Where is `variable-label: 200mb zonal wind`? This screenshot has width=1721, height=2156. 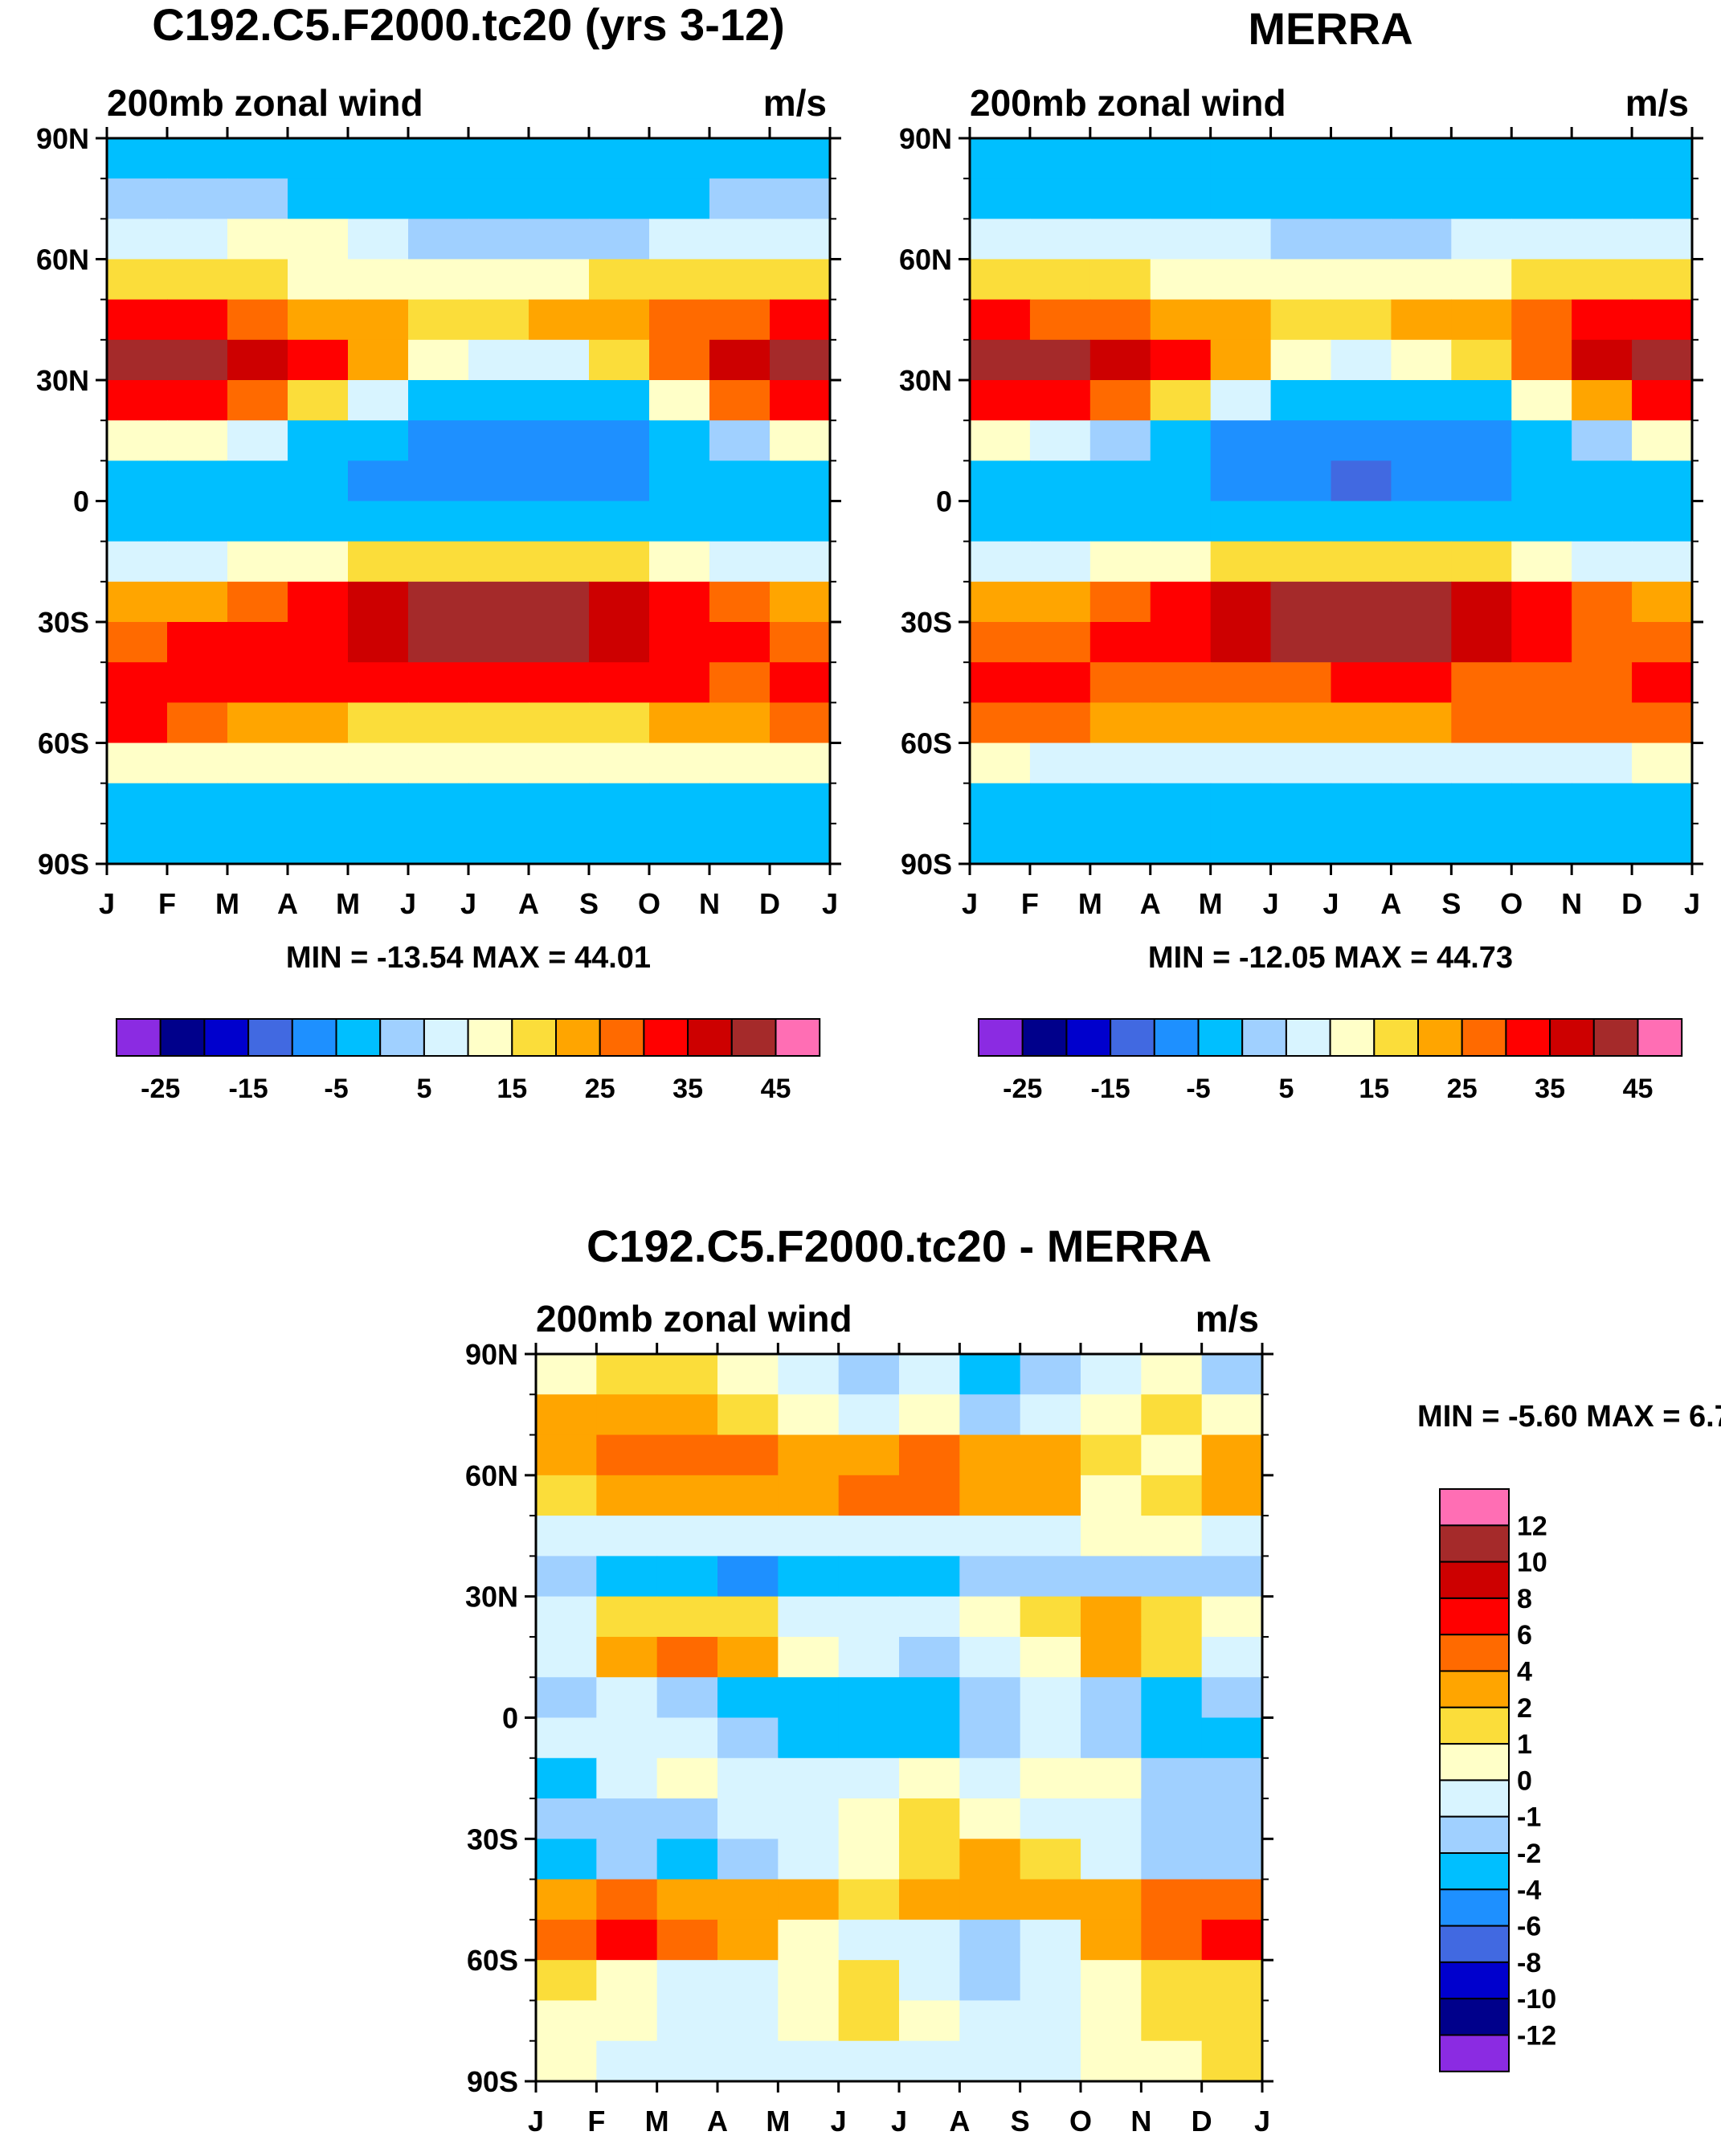
variable-label: 200mb zonal wind is located at coordinates (1128, 103).